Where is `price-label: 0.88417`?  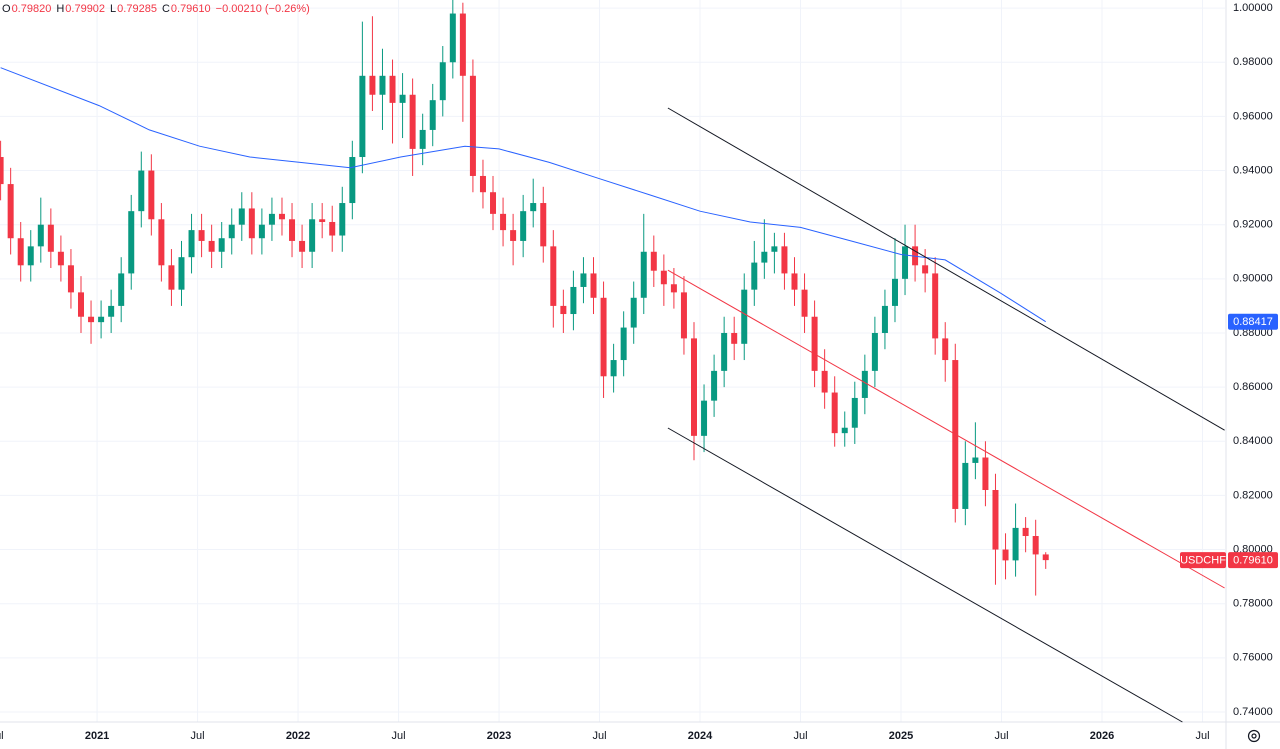
price-label: 0.88417 is located at coordinates (1253, 321).